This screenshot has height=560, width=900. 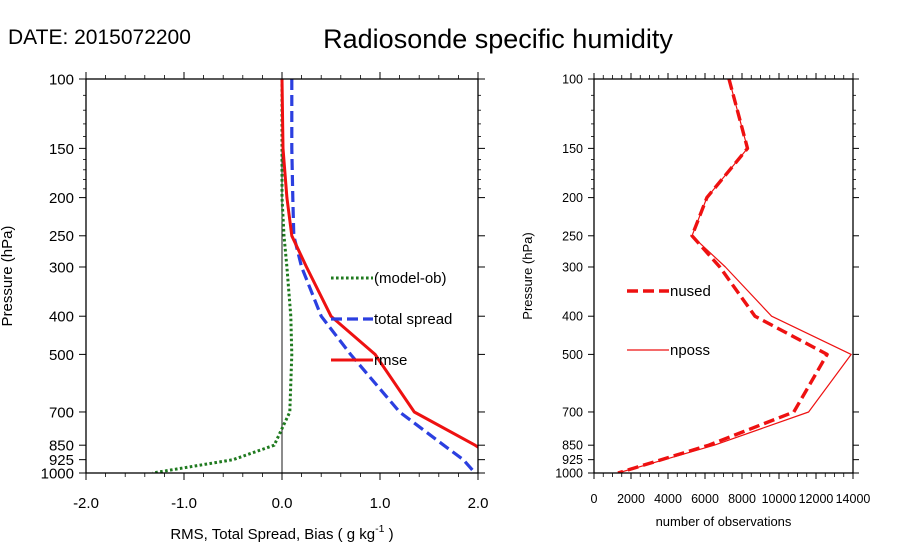 I want to click on legend-label-rmse: rmse, so click(x=390, y=360).